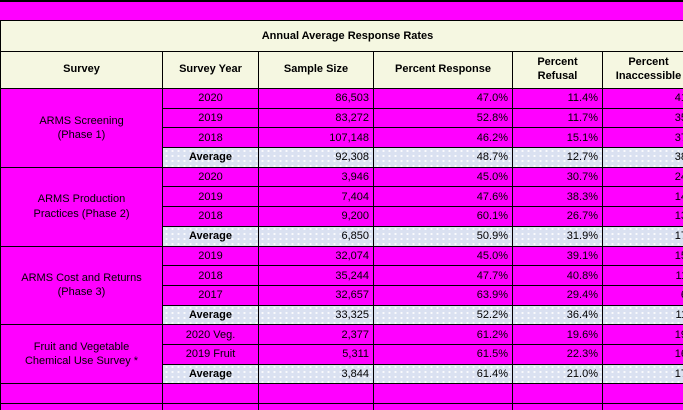  Describe the element at coordinates (557, 315) in the screenshot. I see `percent-refusal-cell: 36.4%` at that location.